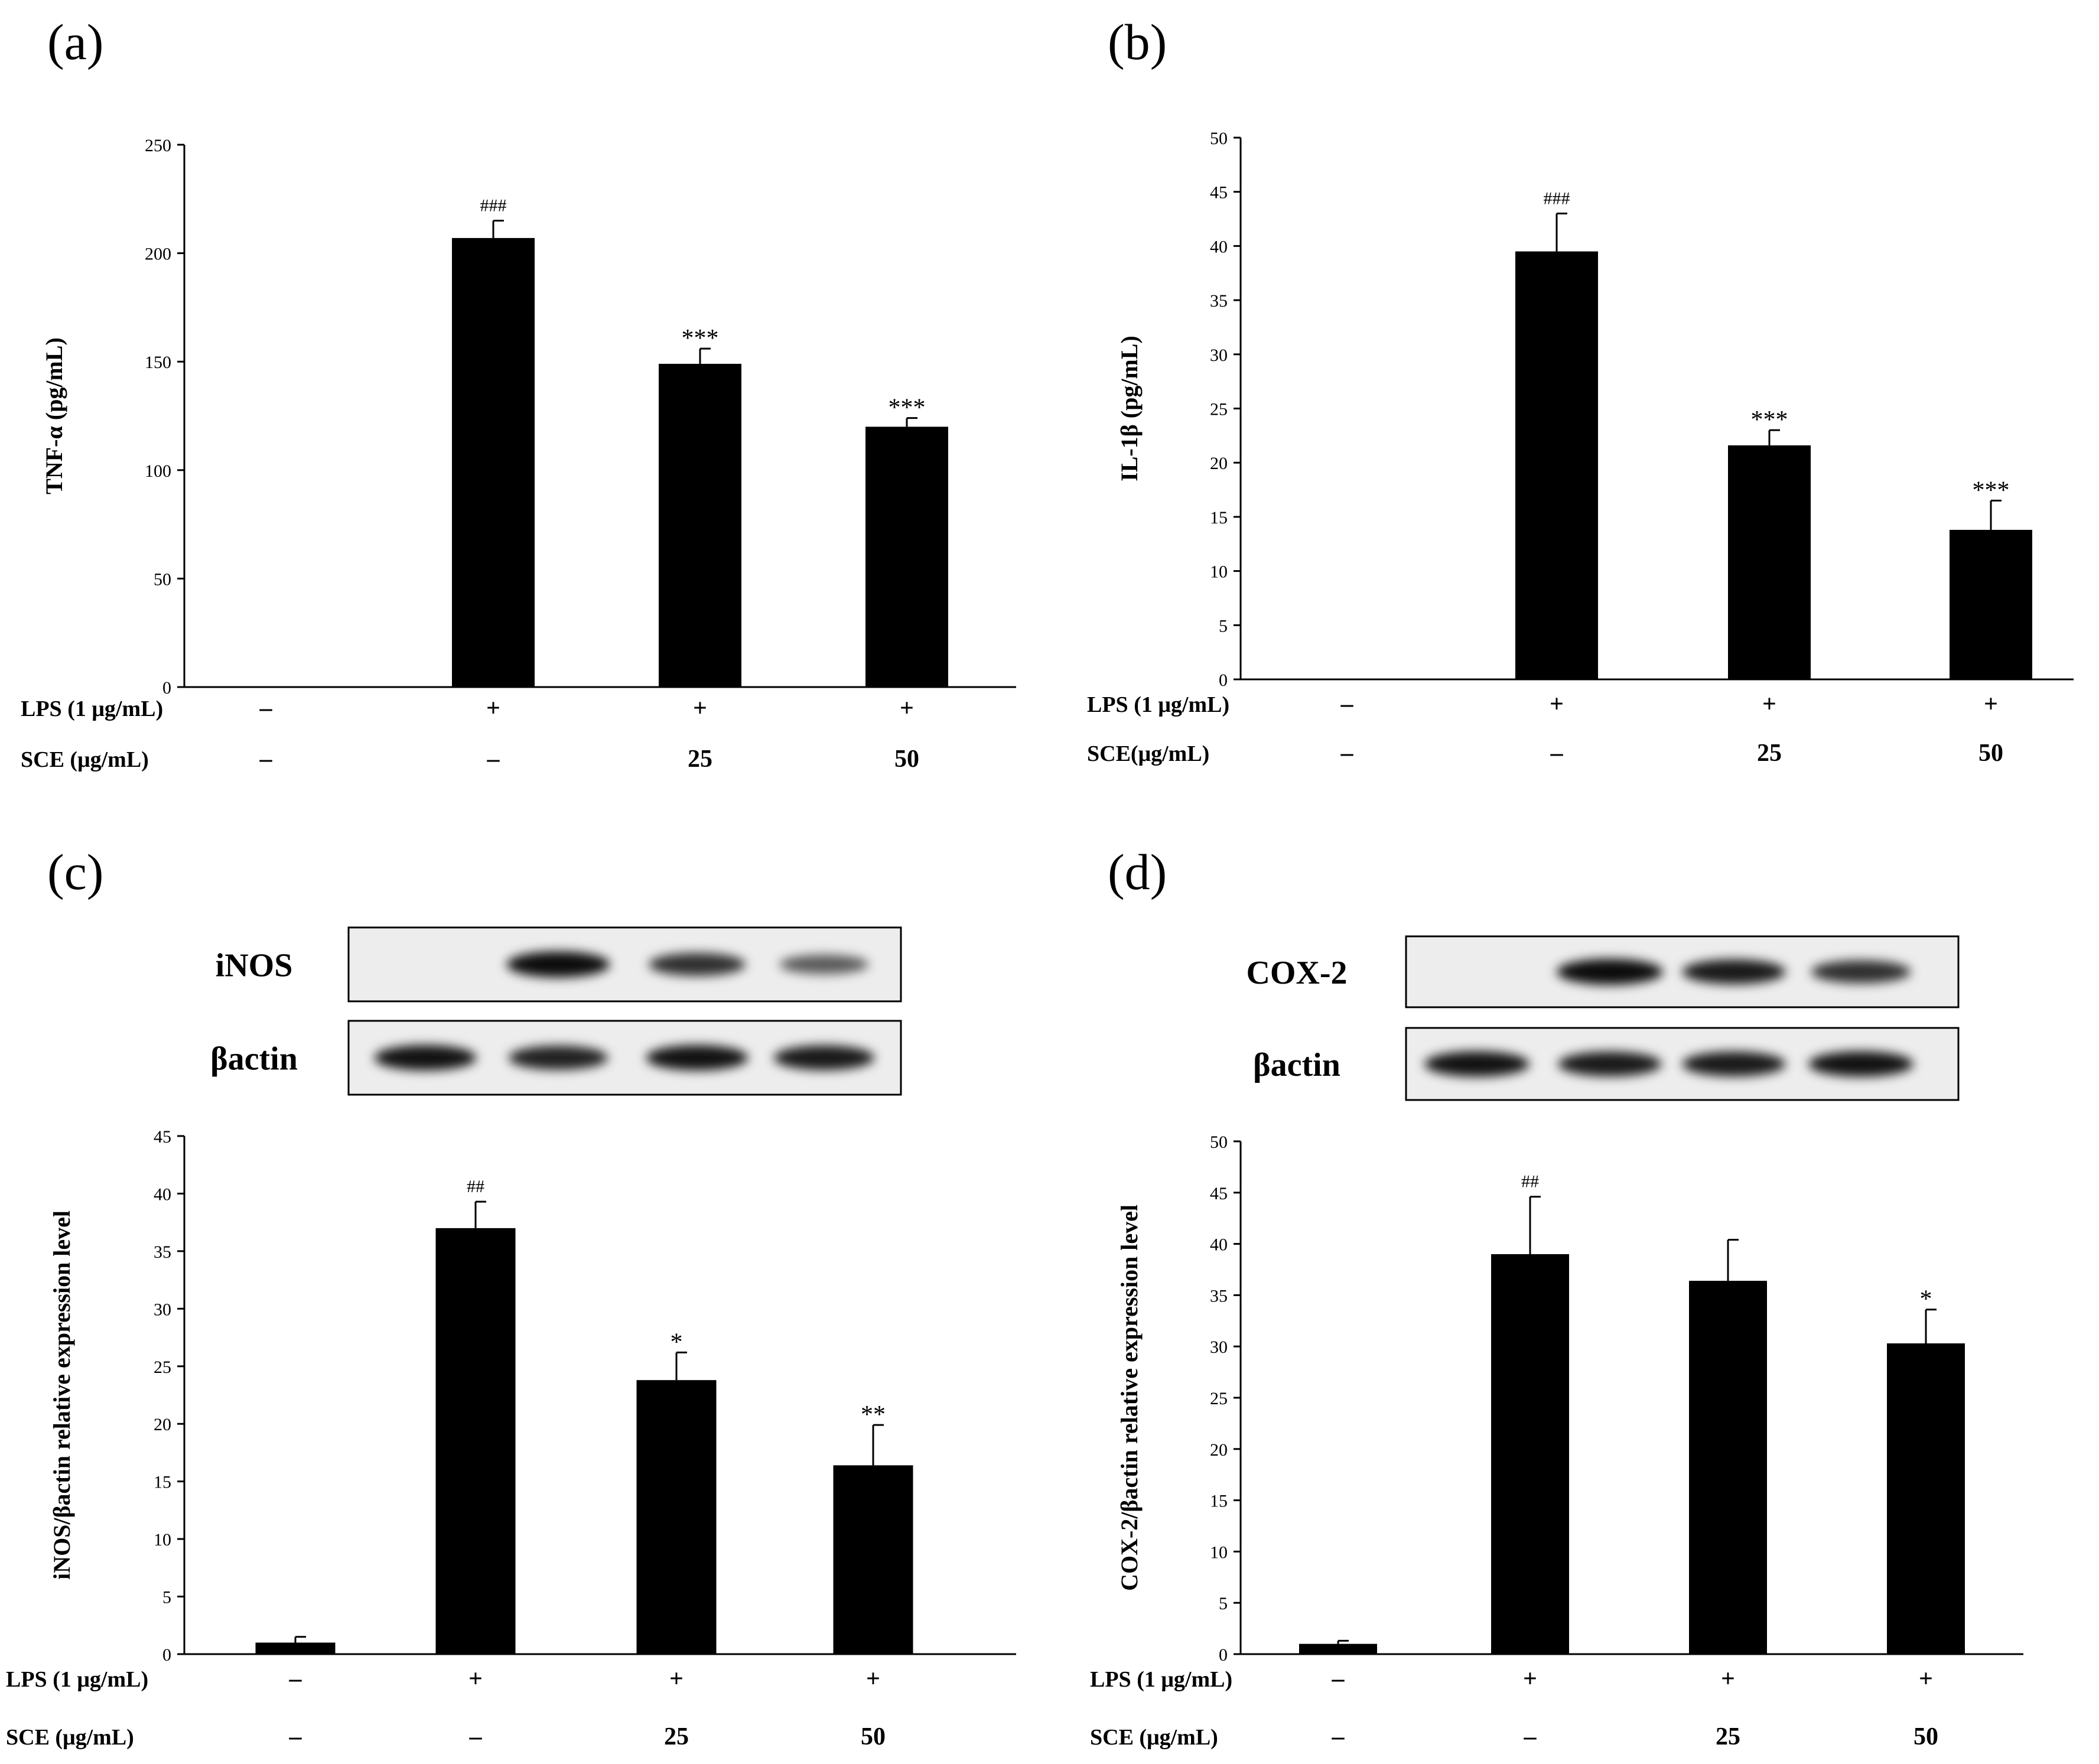 Image resolution: width=2099 pixels, height=1764 pixels. Describe the element at coordinates (158, 362) in the screenshot. I see `y-tick-label: 150` at that location.